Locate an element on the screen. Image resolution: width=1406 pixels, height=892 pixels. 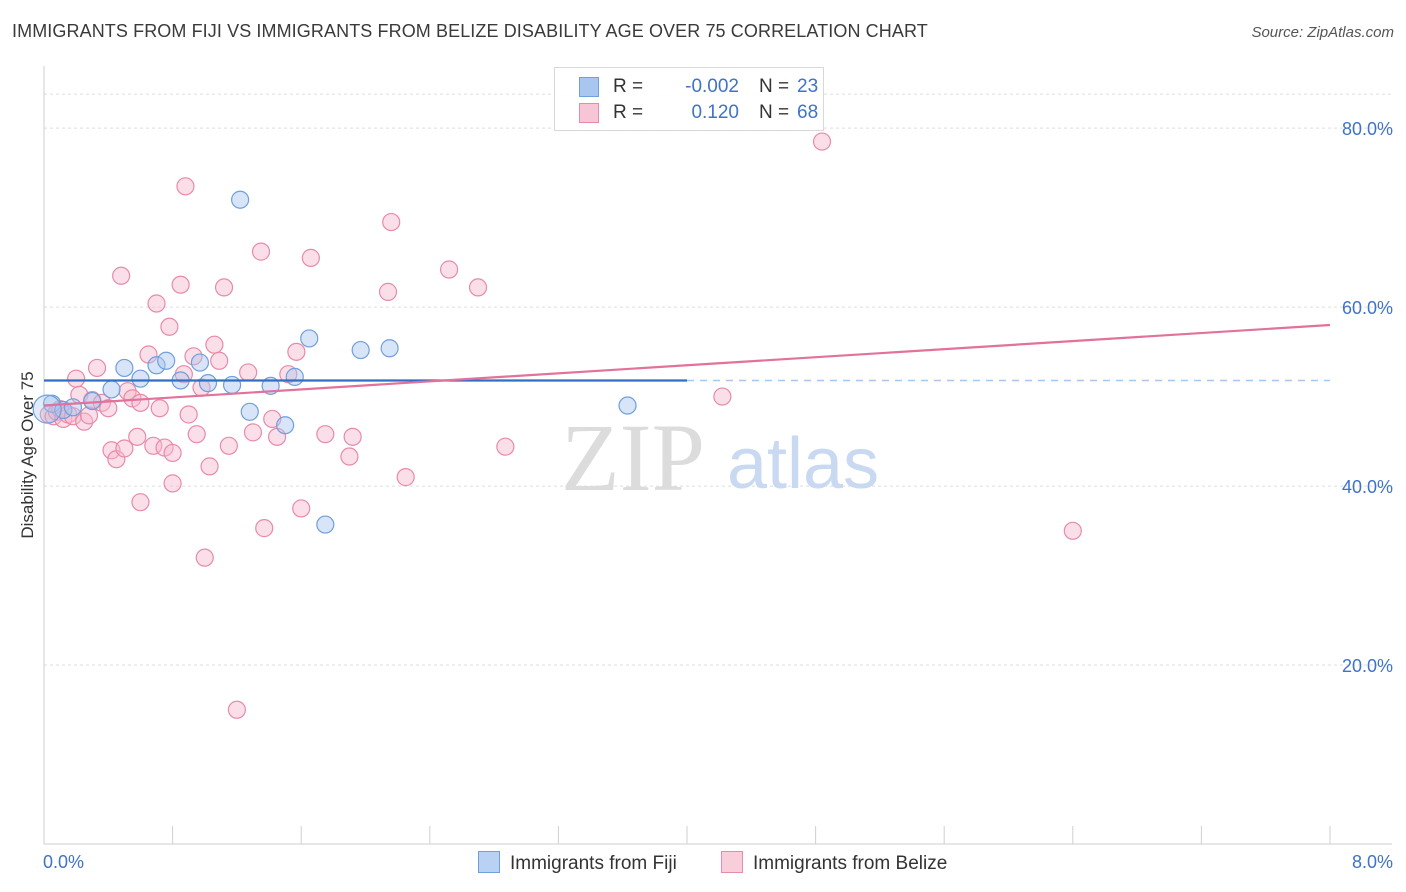
source-credit: Source: ZipAtlas.com is located at coordinates (1322, 32).